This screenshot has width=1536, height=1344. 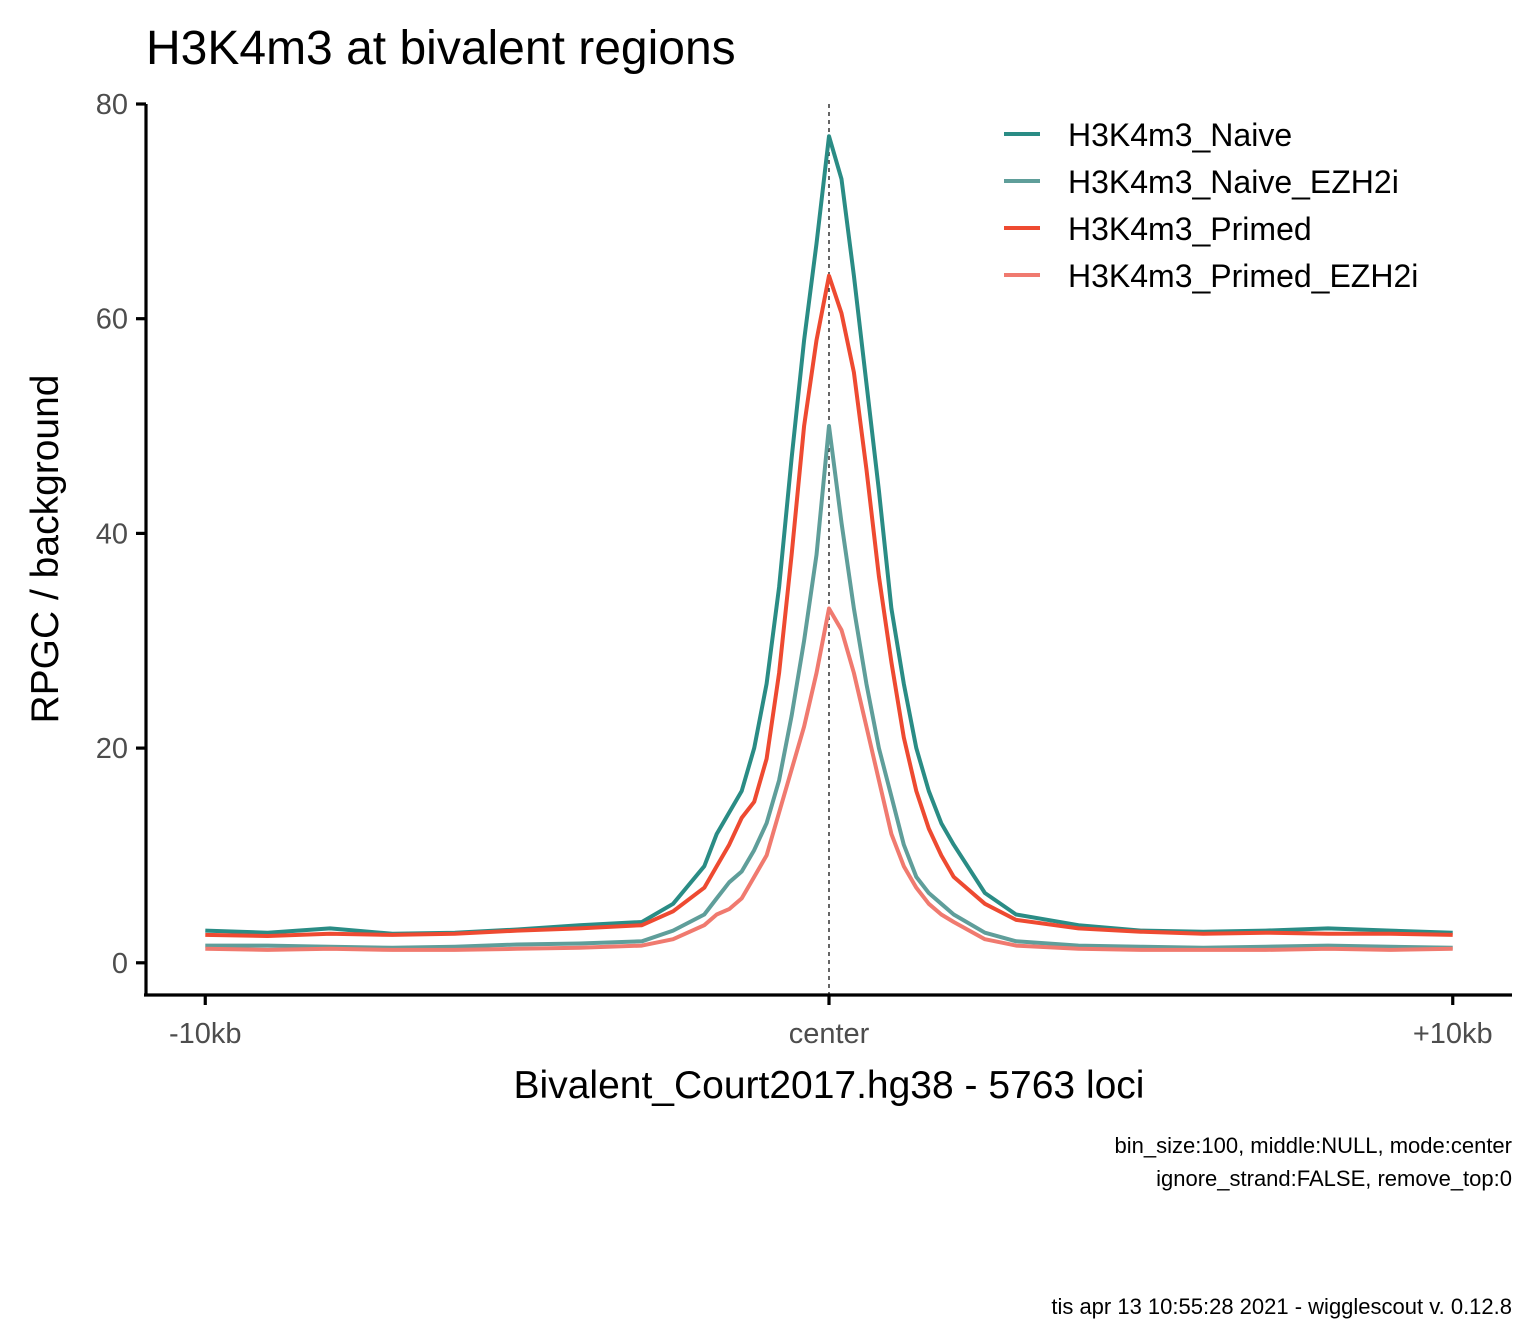 What do you see at coordinates (1334, 1178) in the screenshot?
I see `caption-line-2: ignore_strand:FALSE, remove_top:0` at bounding box center [1334, 1178].